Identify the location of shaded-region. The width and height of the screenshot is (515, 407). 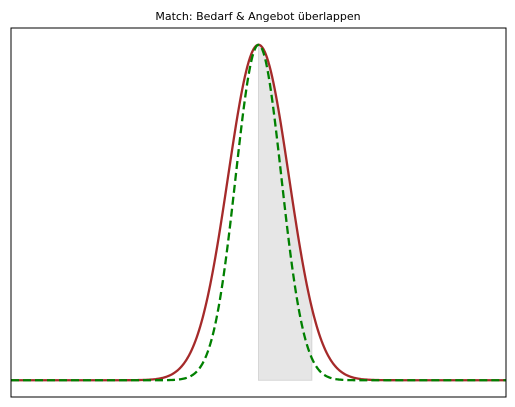
(285, 212).